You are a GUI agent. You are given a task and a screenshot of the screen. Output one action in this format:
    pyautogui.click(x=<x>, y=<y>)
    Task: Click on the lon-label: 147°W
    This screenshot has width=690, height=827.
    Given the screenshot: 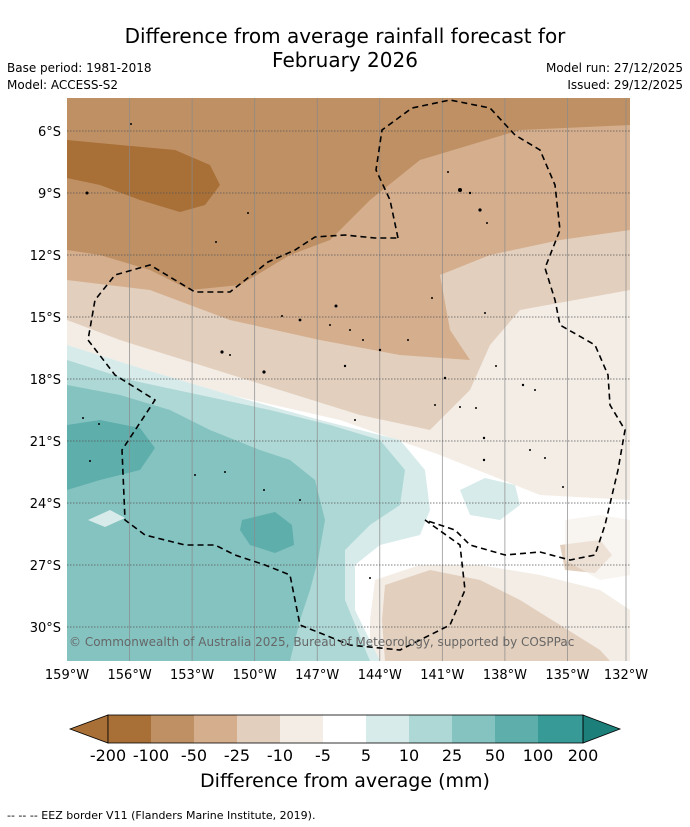 What is the action you would take?
    pyautogui.click(x=317, y=675)
    